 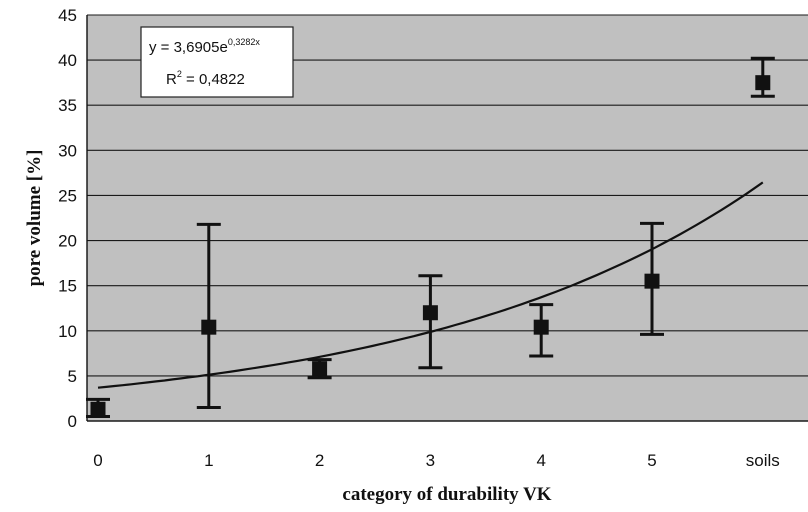 I want to click on y-tick-label: 25, so click(x=67, y=195).